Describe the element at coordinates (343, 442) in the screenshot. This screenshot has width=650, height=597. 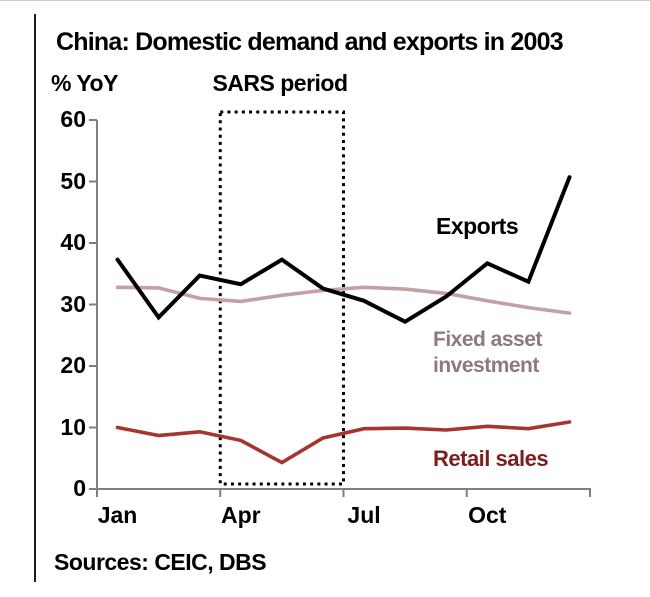
I see `series-line-retail-sales` at that location.